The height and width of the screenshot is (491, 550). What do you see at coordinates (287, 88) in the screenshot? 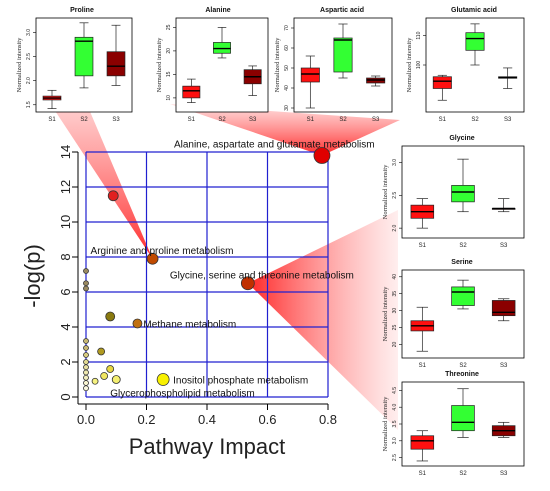
I see `panel-y-tick-label: 40` at bounding box center [287, 88].